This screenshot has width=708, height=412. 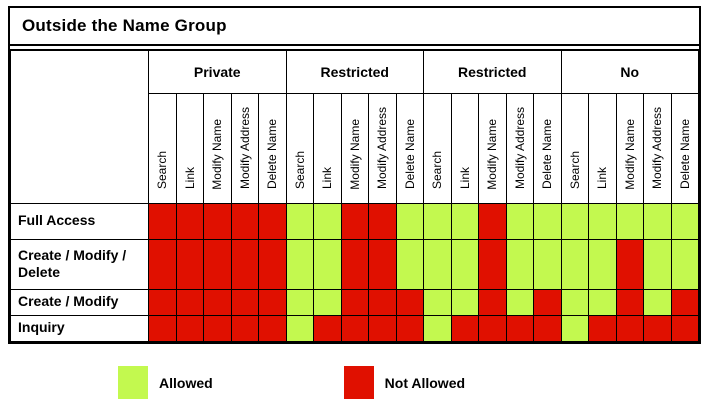 What do you see at coordinates (291, 382) in the screenshot?
I see `legend: Allowed Not Allowed` at bounding box center [291, 382].